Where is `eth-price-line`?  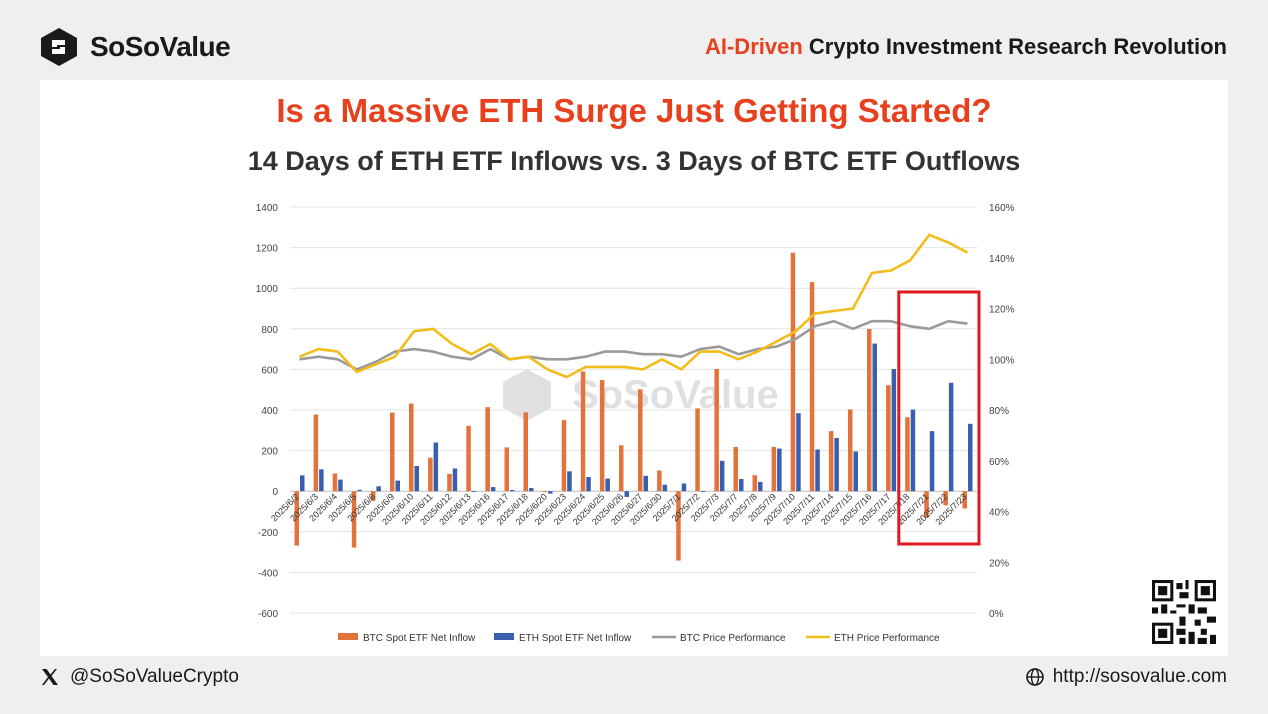 eth-price-line is located at coordinates (634, 306).